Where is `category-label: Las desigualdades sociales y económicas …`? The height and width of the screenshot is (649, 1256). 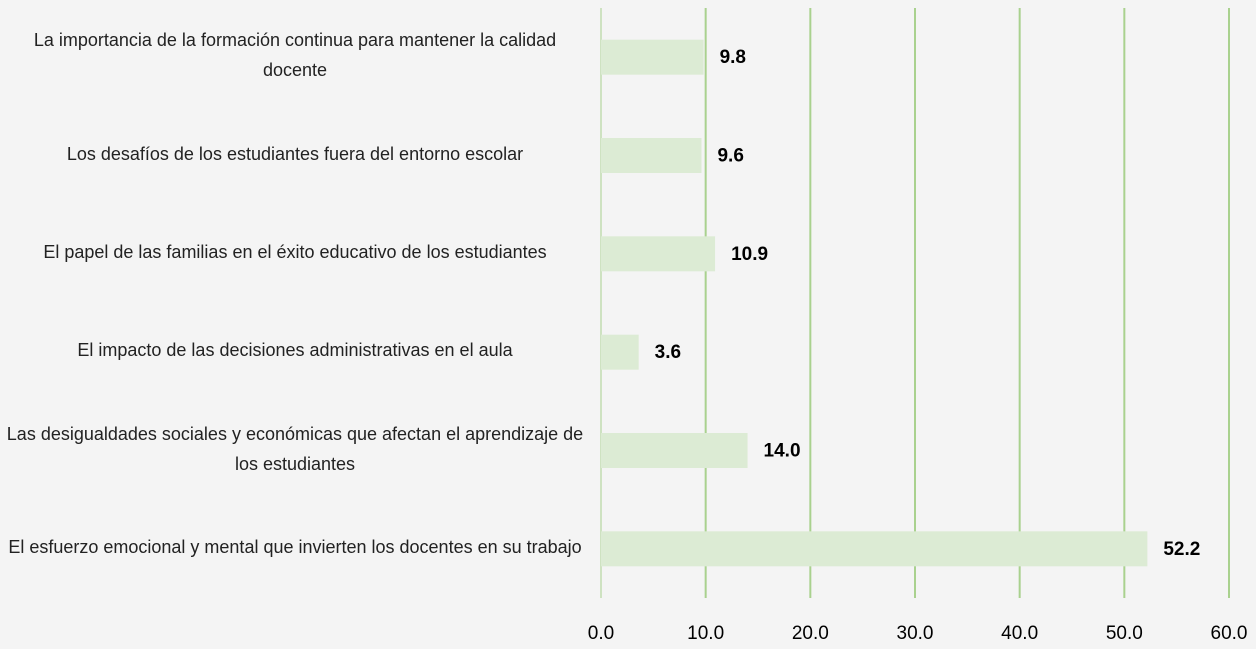 category-label: Las desigualdades sociales y económicas … is located at coordinates (295, 448).